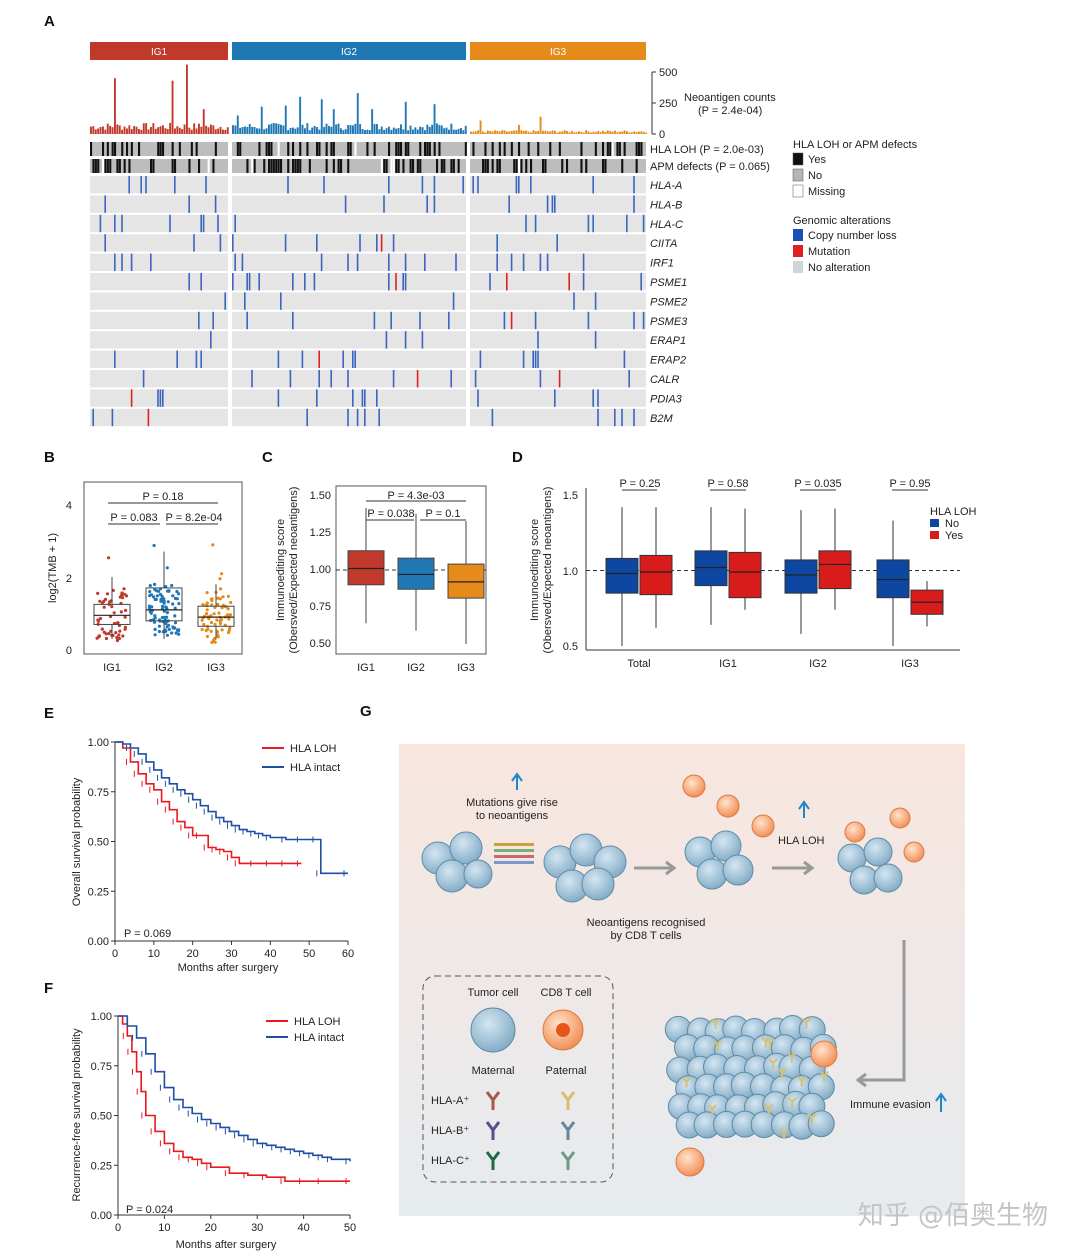  I want to click on box-body, so click(164, 604).